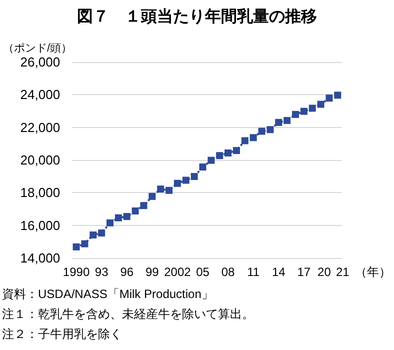 The image size is (394, 350). I want to click on x-tick-label: 05, so click(203, 272).